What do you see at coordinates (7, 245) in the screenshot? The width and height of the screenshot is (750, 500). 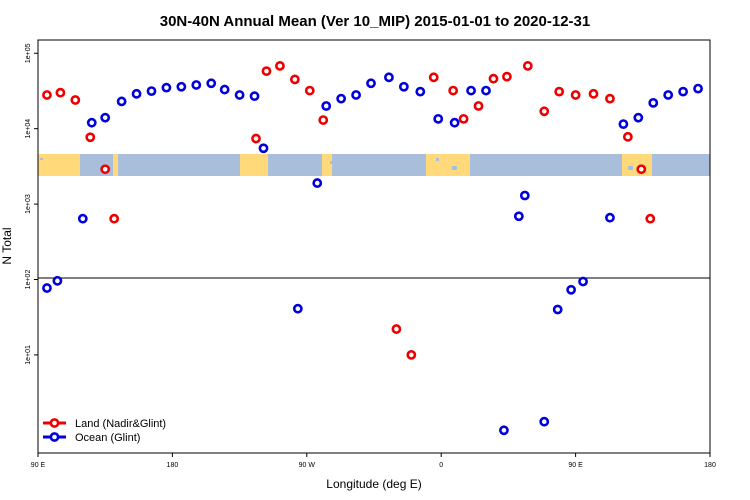 I see `y-axis-label: N Total` at bounding box center [7, 245].